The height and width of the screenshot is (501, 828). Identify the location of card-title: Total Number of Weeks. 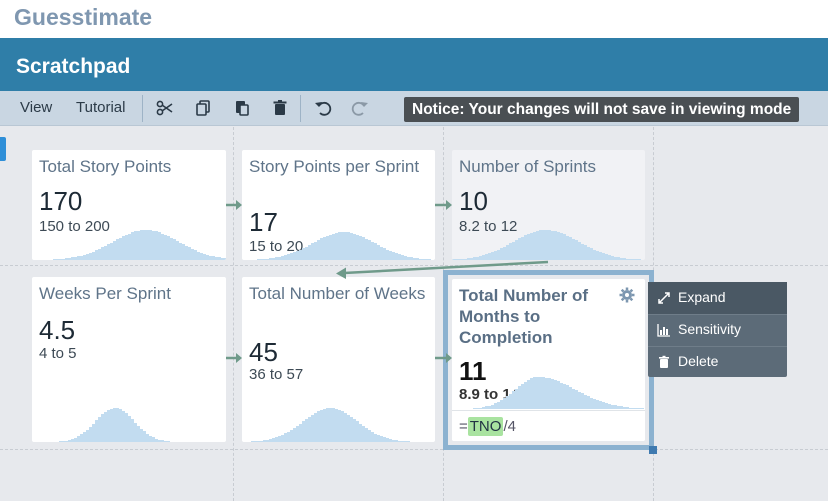
(337, 293).